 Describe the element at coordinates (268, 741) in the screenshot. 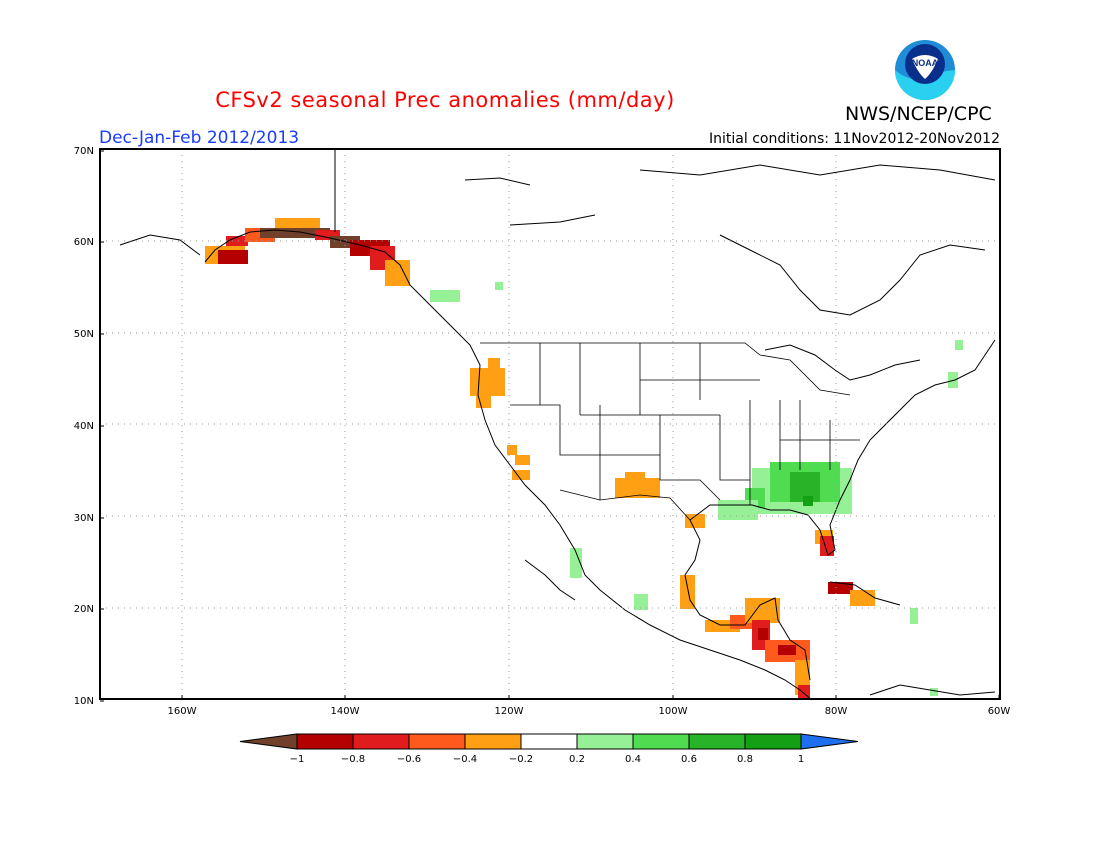

I see `colorbar-low-arrow` at that location.